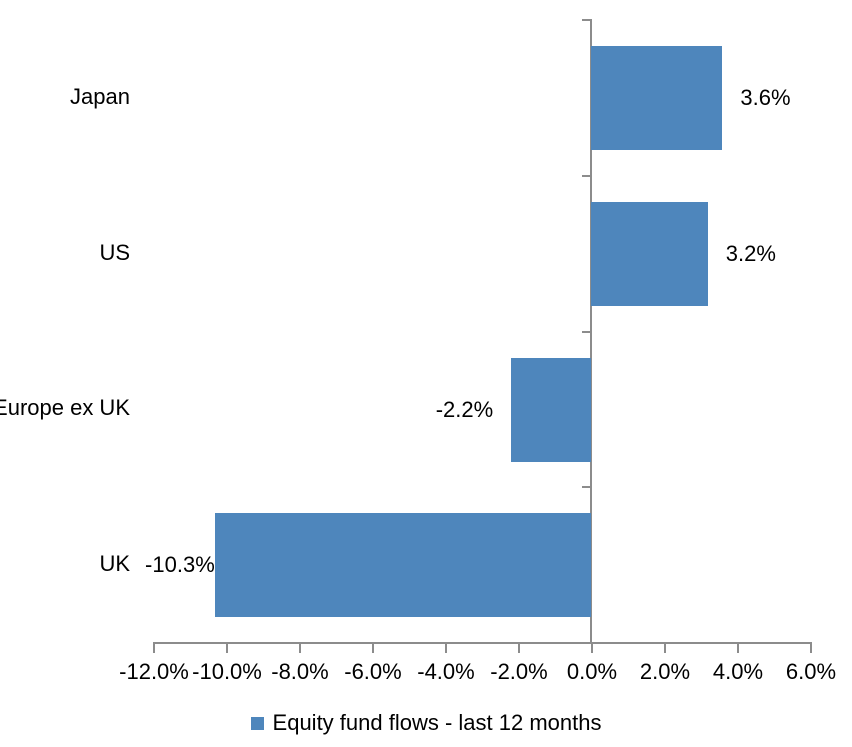 This screenshot has width=852, height=747. What do you see at coordinates (738, 671) in the screenshot?
I see `x-tick-label: 4.0%` at bounding box center [738, 671].